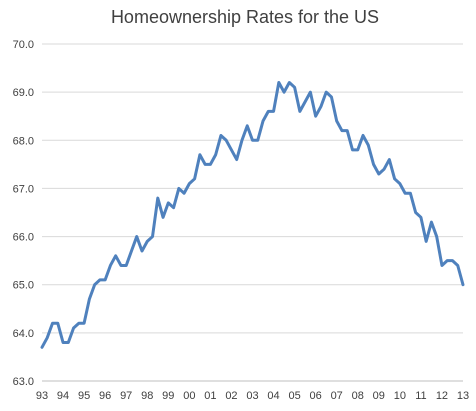  Describe the element at coordinates (23, 382) in the screenshot. I see `y-tick-label: 63.0` at that location.